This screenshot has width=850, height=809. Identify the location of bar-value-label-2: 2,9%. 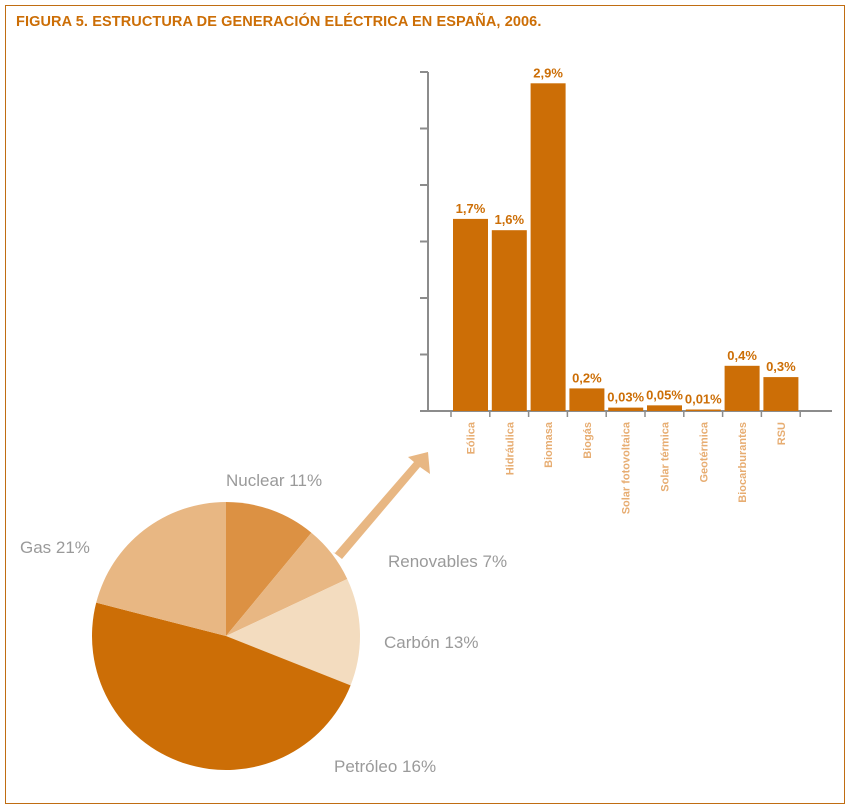
(548, 72).